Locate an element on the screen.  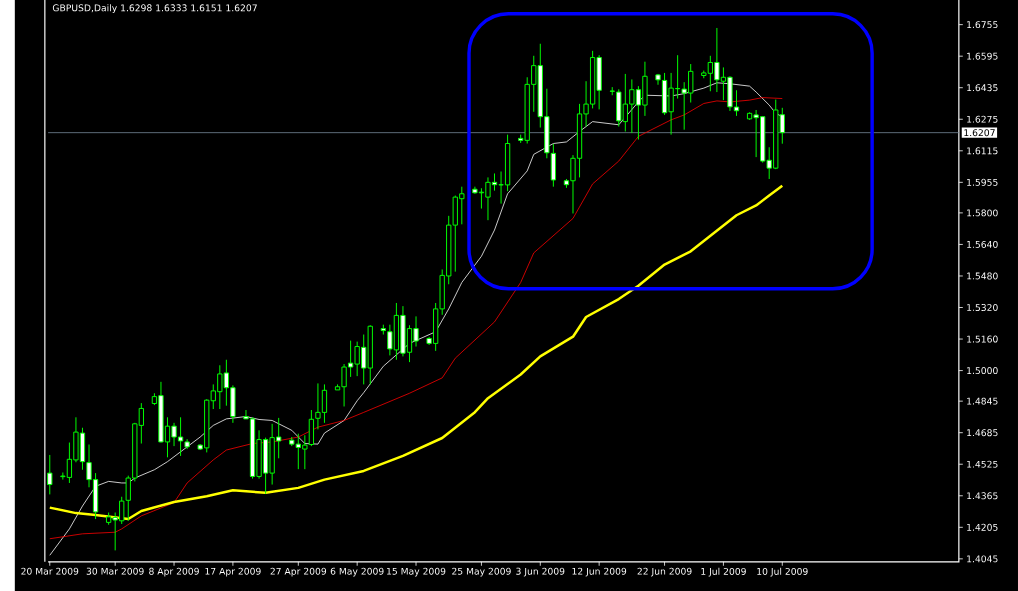
y-tick-label: 1.6595 is located at coordinates (982, 56).